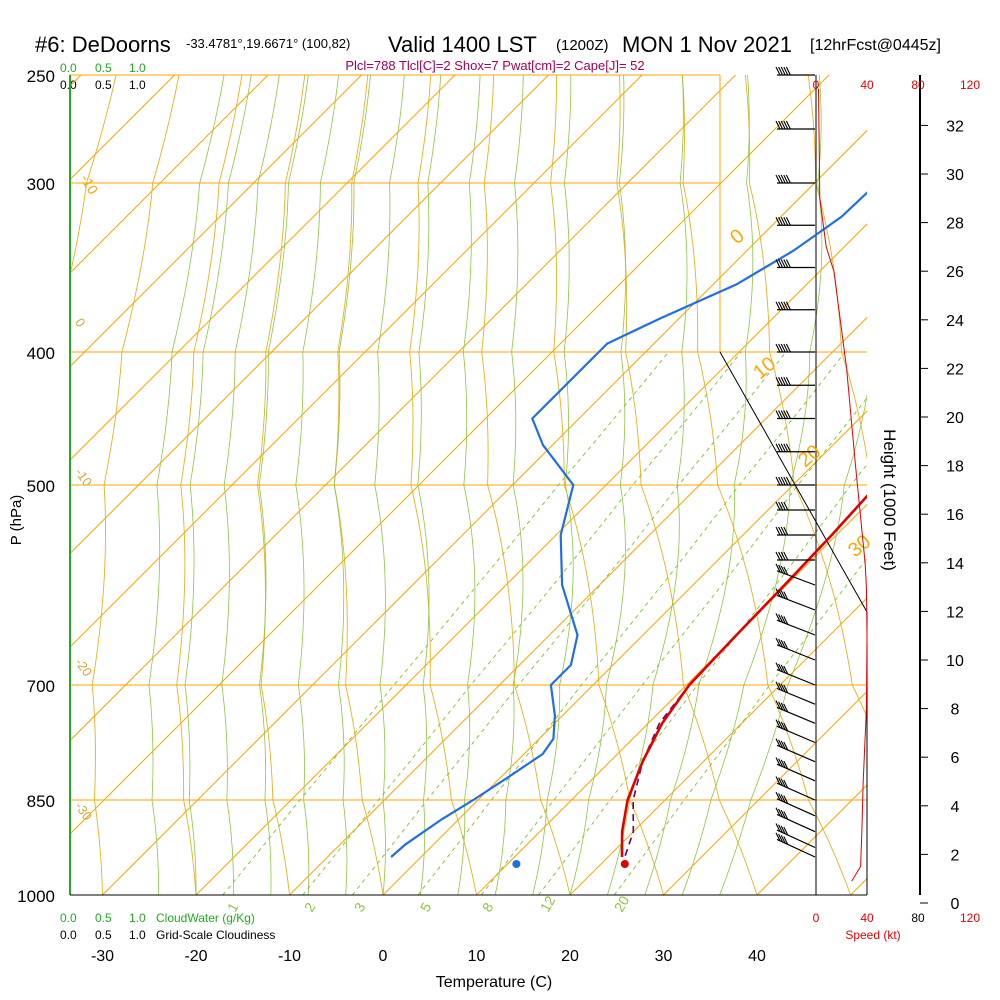  Describe the element at coordinates (764, 368) in the screenshot. I see `isotherm-label: 10` at that location.